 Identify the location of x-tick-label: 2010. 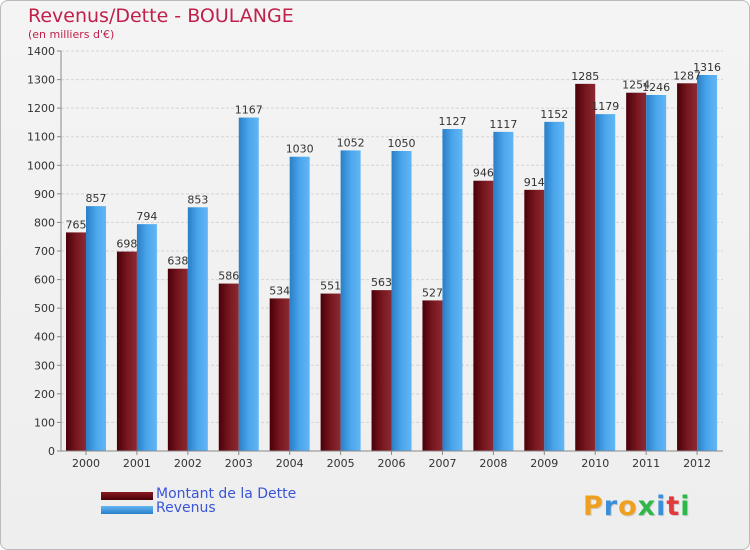
(595, 463).